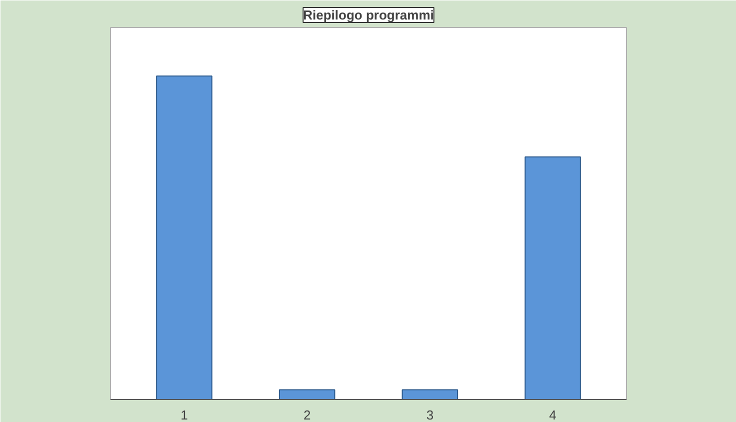  Describe the element at coordinates (184, 415) in the screenshot. I see `x-tick-label: 1` at that location.